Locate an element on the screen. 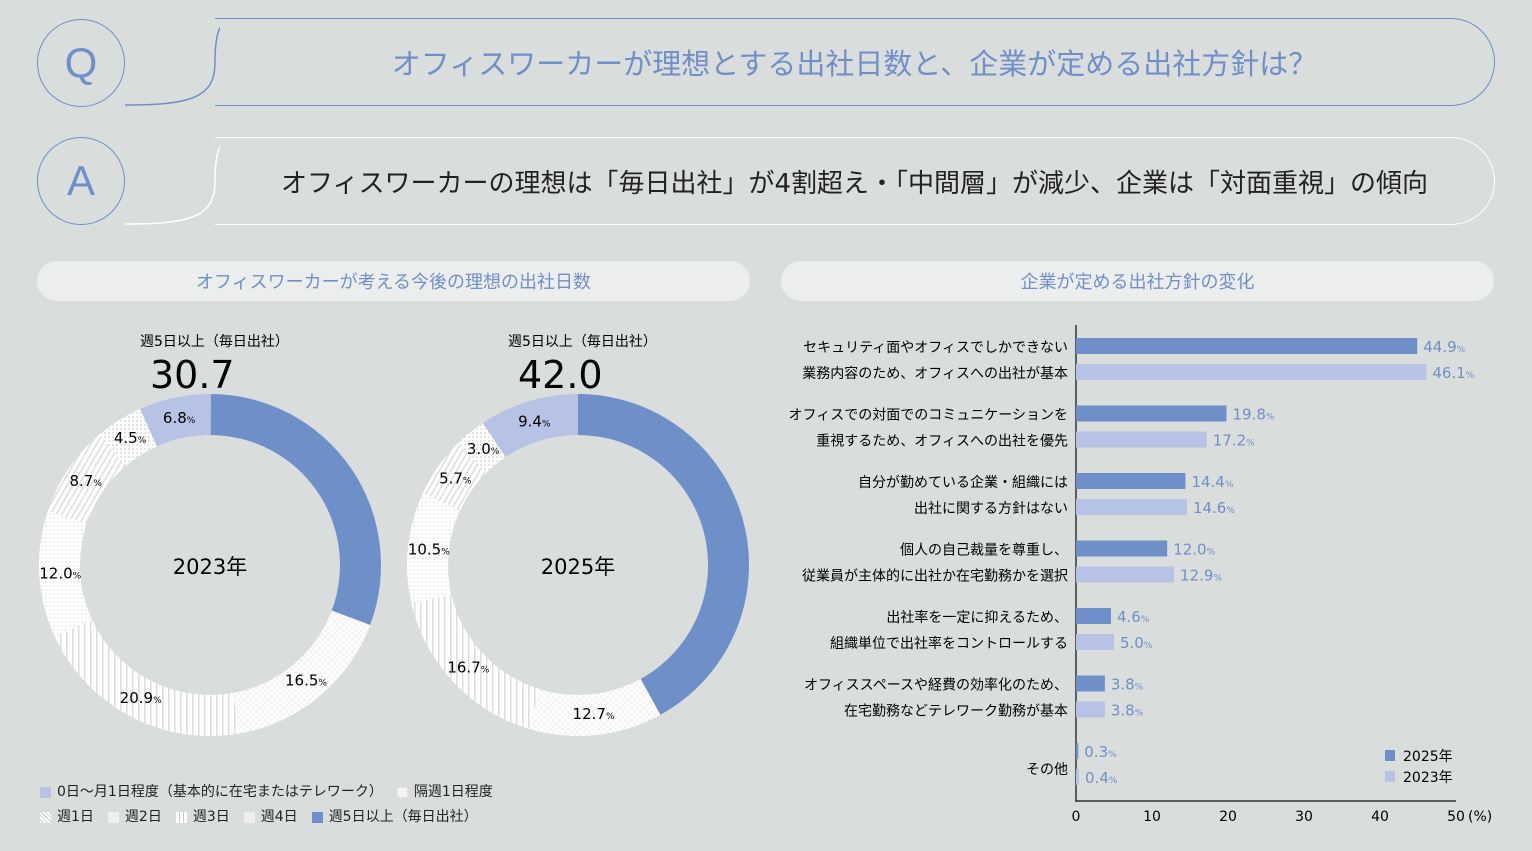 This screenshot has width=1532, height=851. bar-value-label: 0.4% is located at coordinates (1101, 778).